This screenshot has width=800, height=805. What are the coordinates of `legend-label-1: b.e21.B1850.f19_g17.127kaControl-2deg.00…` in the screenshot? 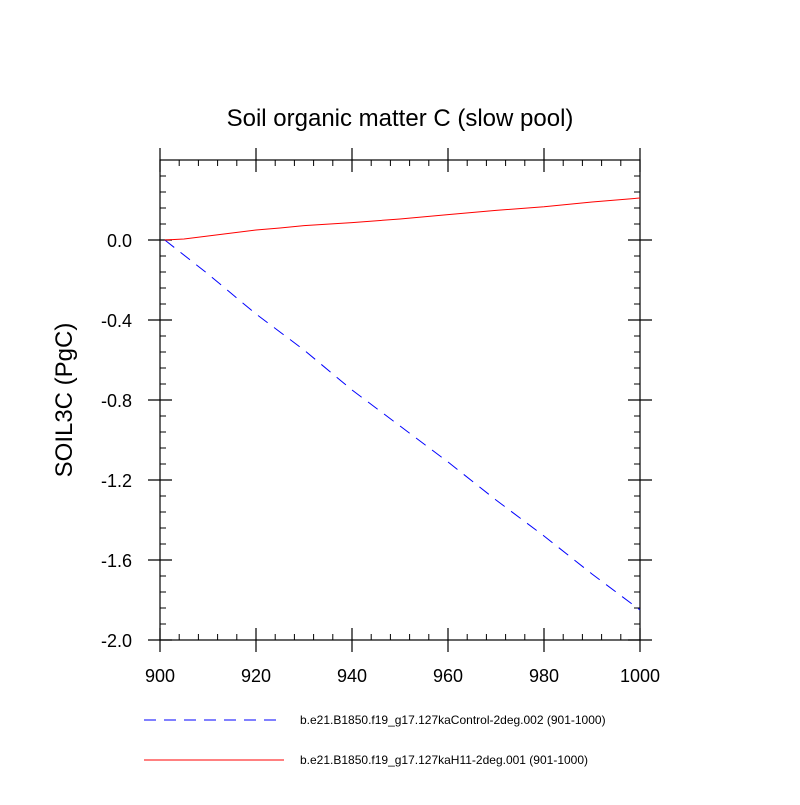 It's located at (453, 720).